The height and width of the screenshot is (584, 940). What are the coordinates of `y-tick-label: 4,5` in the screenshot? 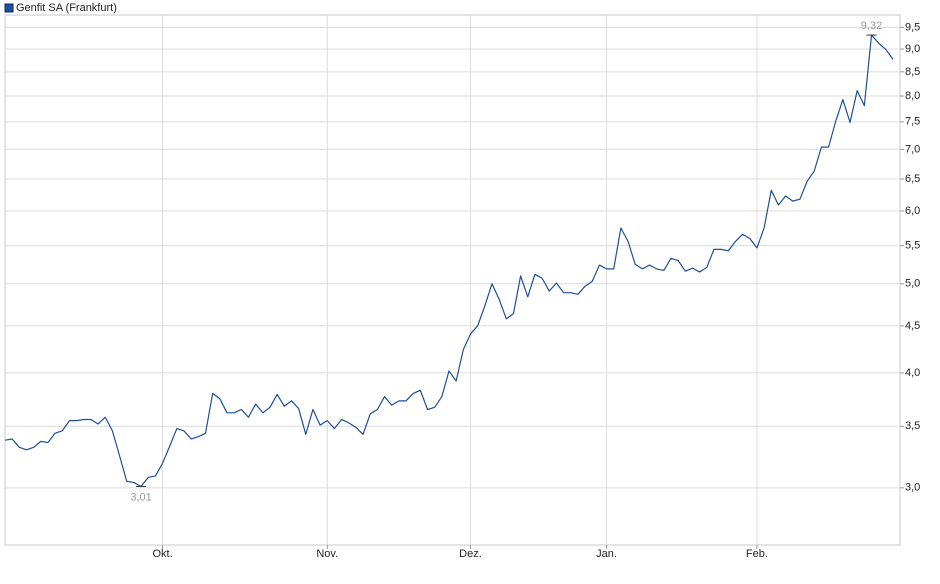 It's located at (912, 326).